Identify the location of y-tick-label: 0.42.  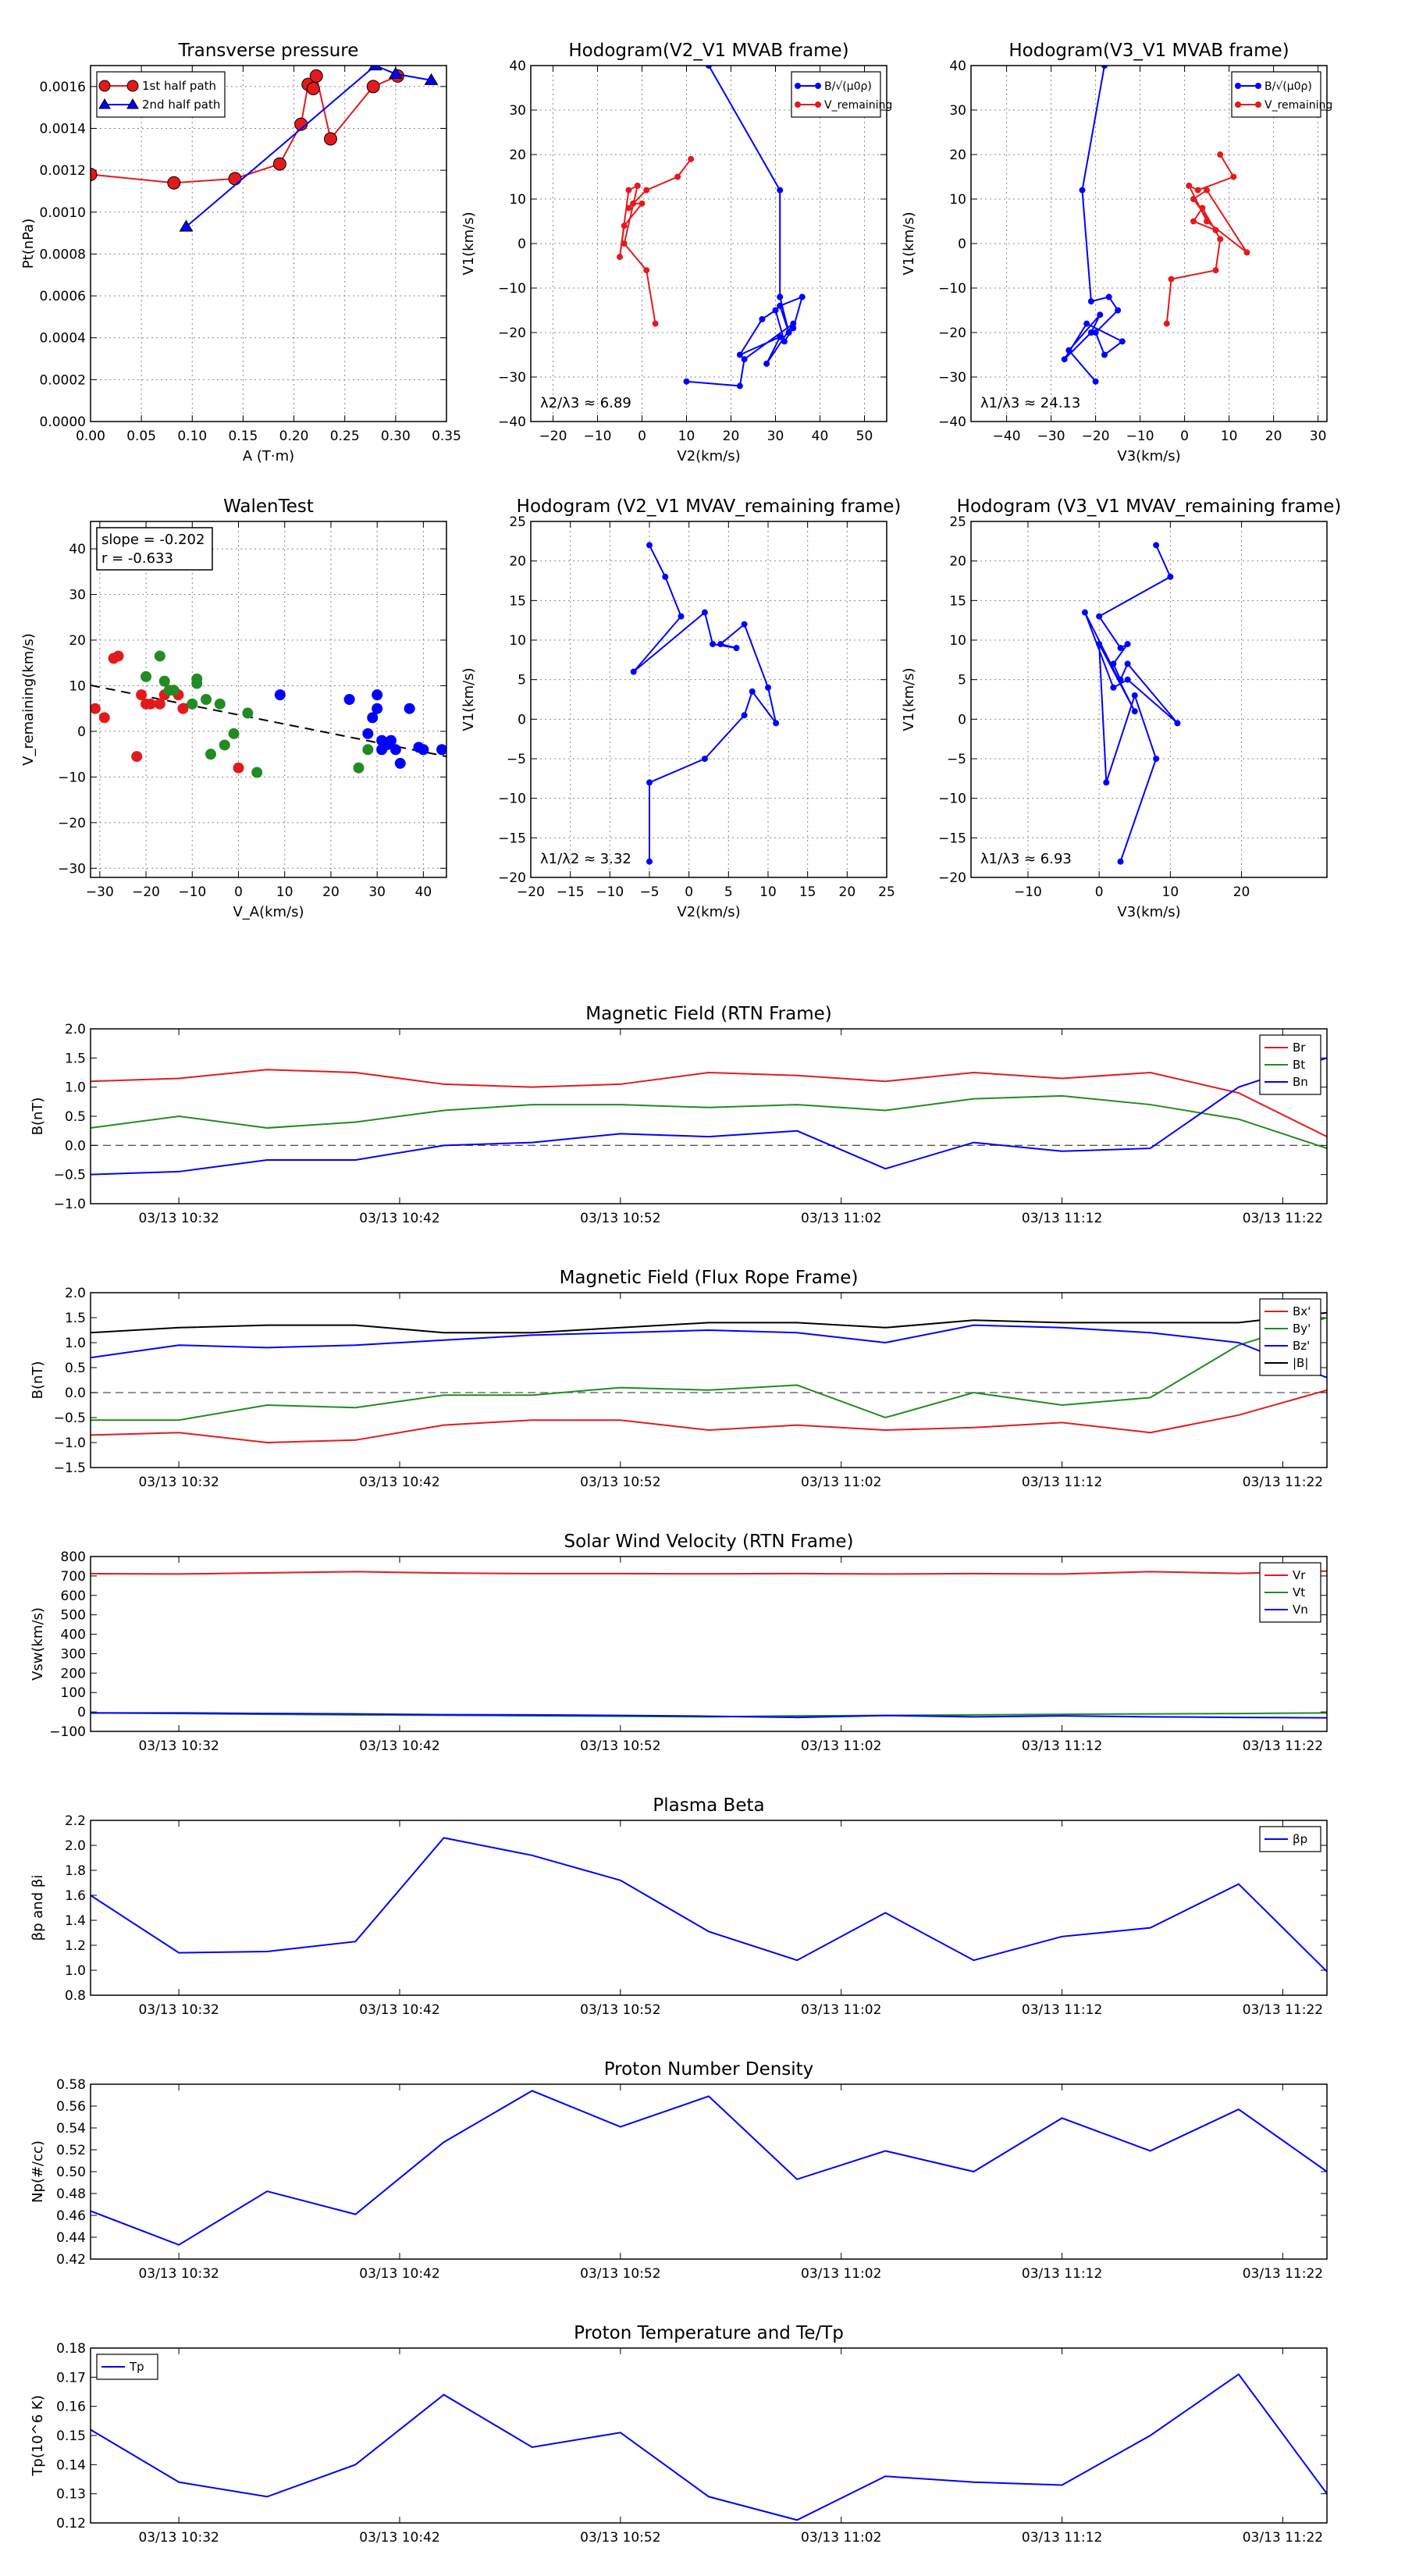
(71, 2260).